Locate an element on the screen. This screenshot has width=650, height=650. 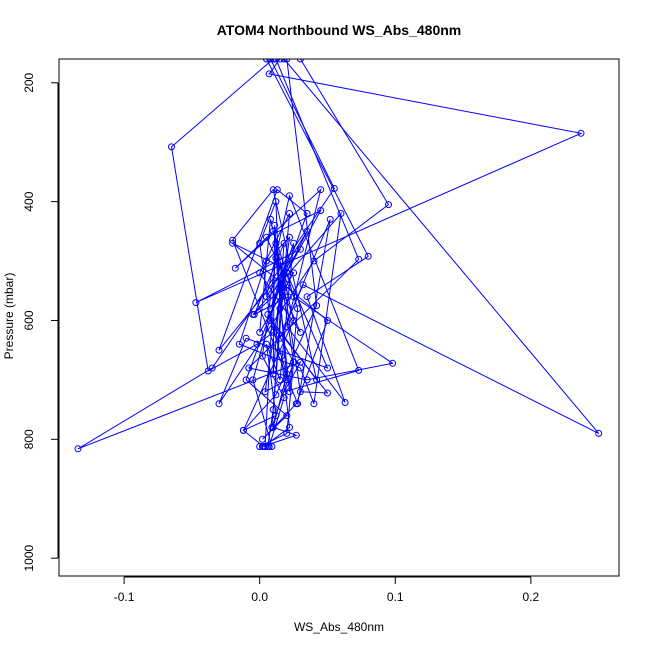
x-tick-label: 0.1 is located at coordinates (395, 597).